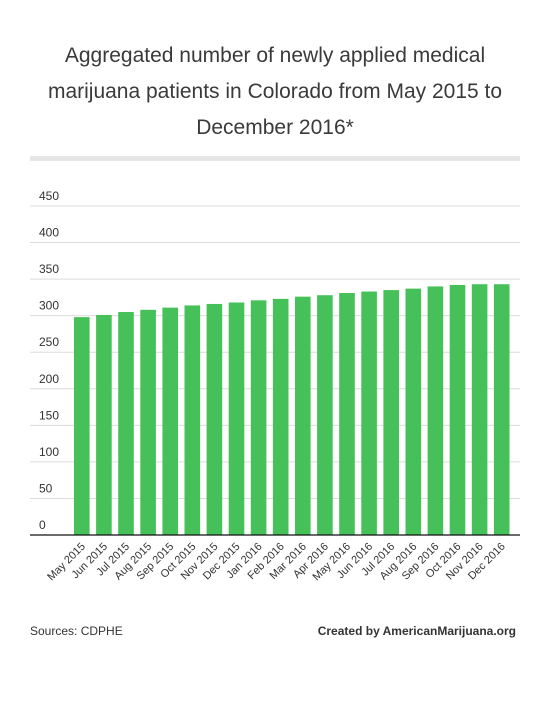  I want to click on source-note: Sources: CDPHE, so click(76, 631).